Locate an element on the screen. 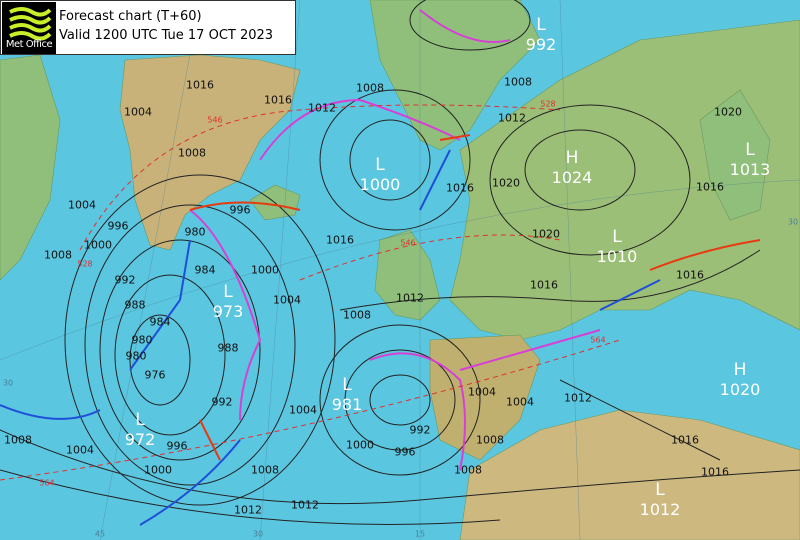 This screenshot has height=540, width=800. pressure-centre: L 973 is located at coordinates (228, 302).